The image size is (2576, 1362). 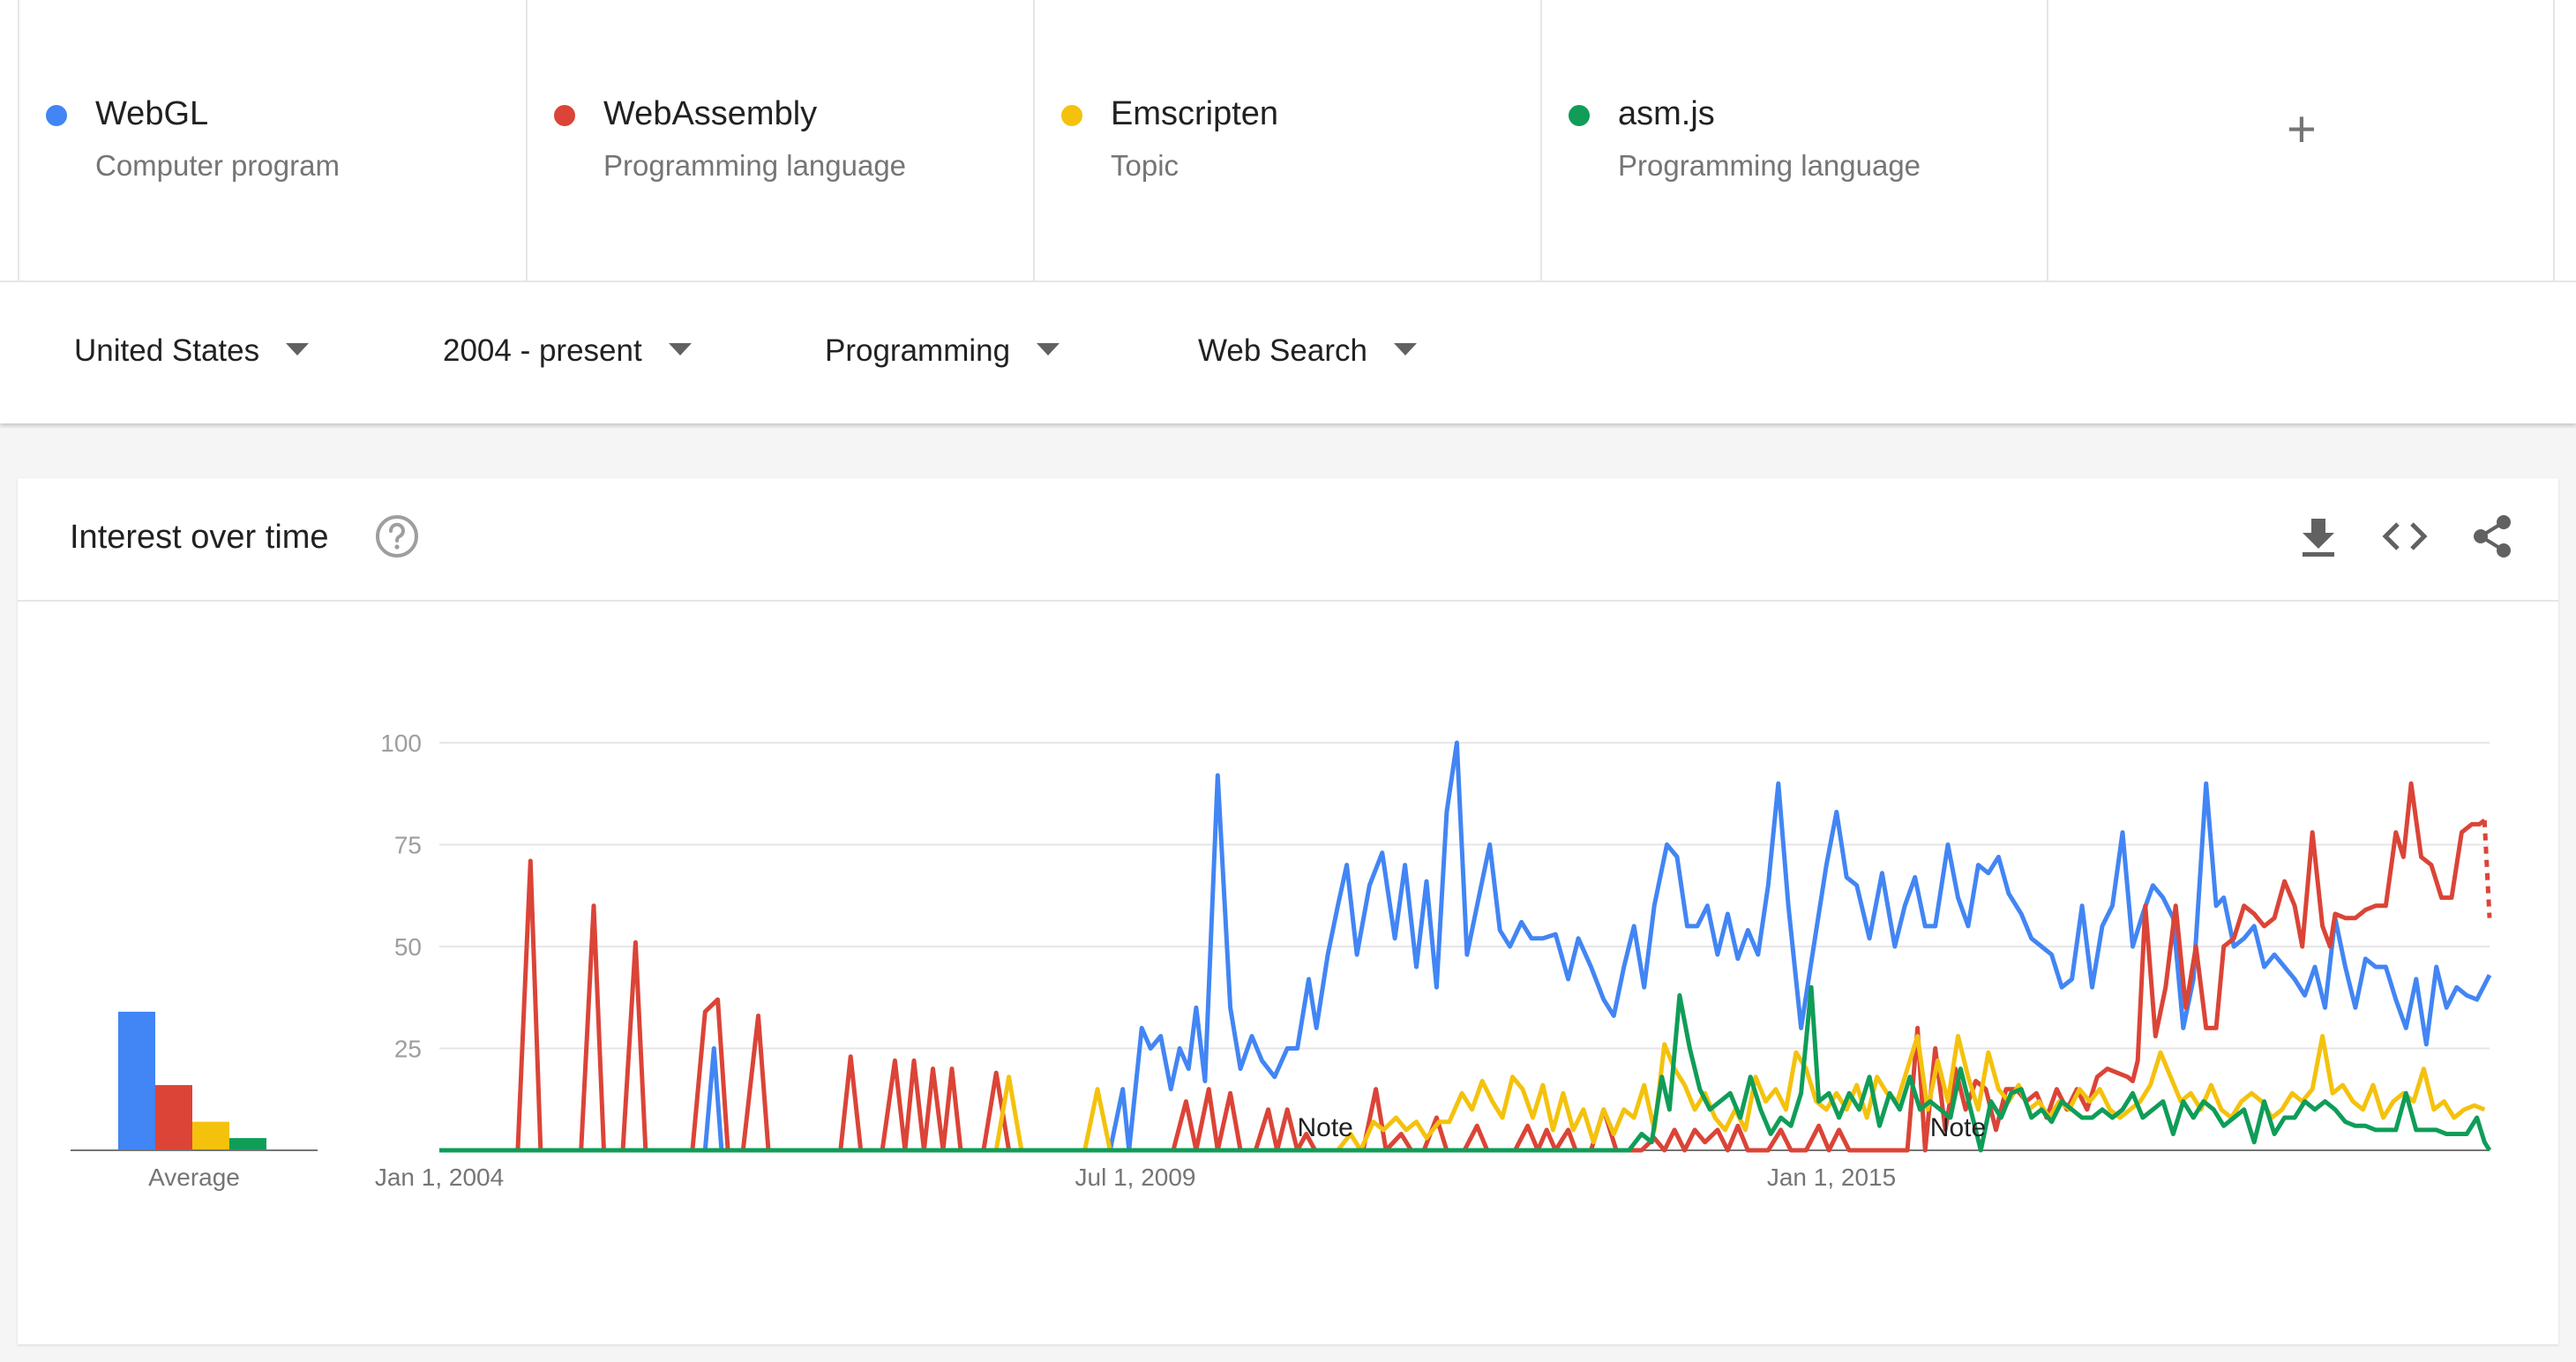 I want to click on term-name: asm.js, so click(x=1667, y=113).